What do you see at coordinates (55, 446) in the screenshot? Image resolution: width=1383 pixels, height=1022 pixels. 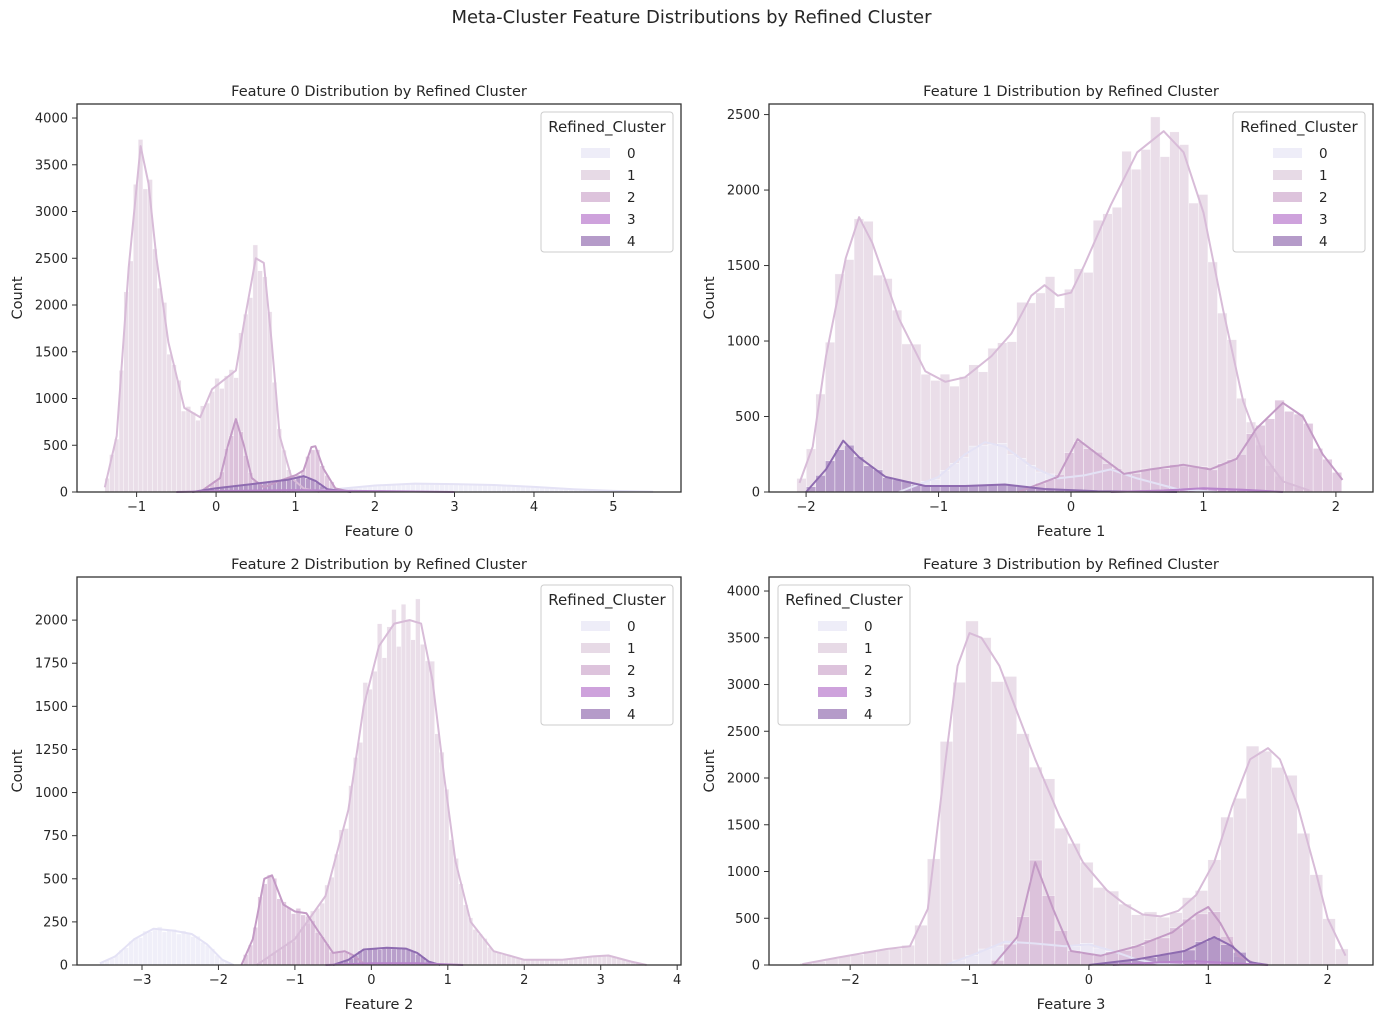 I see `y-tick-label: 500` at bounding box center [55, 446].